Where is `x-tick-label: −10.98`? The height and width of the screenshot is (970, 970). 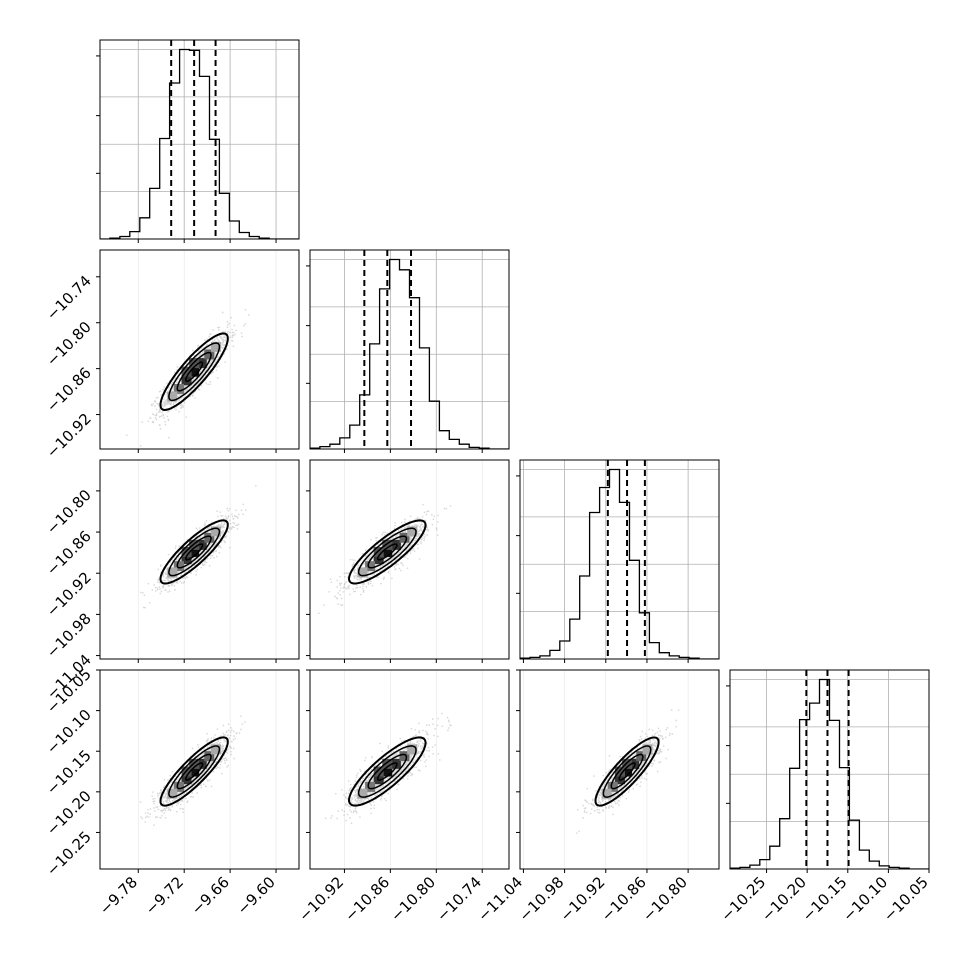 x-tick-label: −10.98 is located at coordinates (541, 899).